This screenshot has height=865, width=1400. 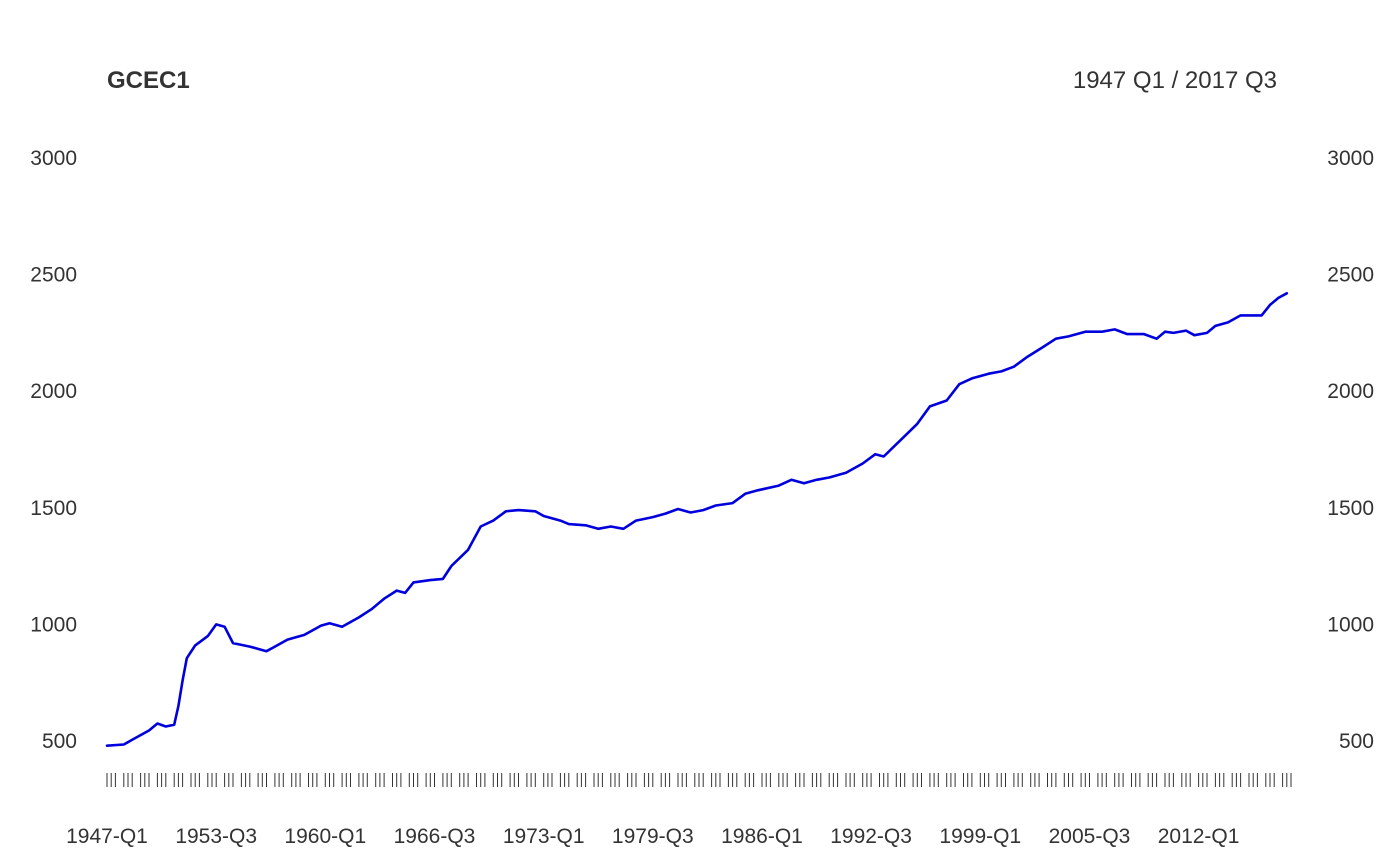 I want to click on x-axis-minor-ticks, so click(x=699, y=780).